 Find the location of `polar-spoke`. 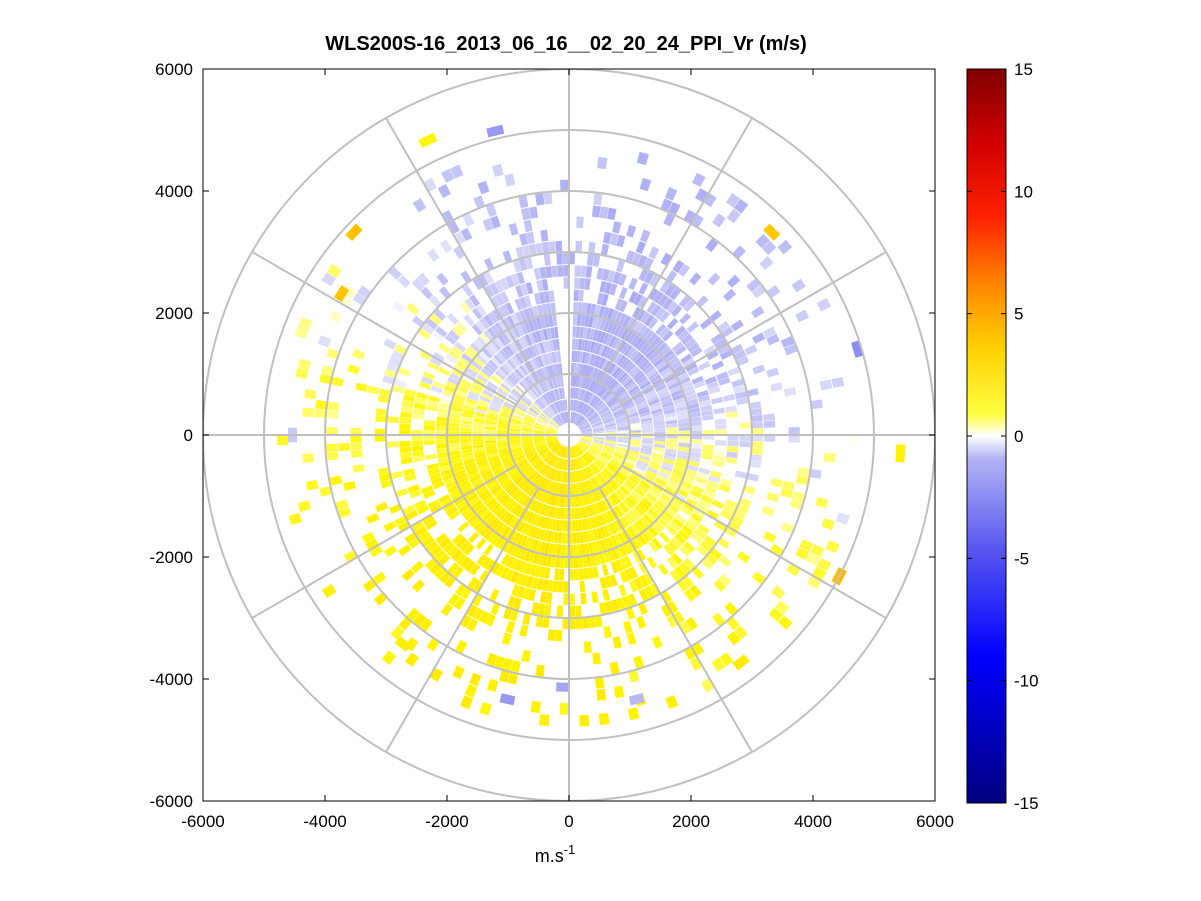

polar-spoke is located at coordinates (675, 250).